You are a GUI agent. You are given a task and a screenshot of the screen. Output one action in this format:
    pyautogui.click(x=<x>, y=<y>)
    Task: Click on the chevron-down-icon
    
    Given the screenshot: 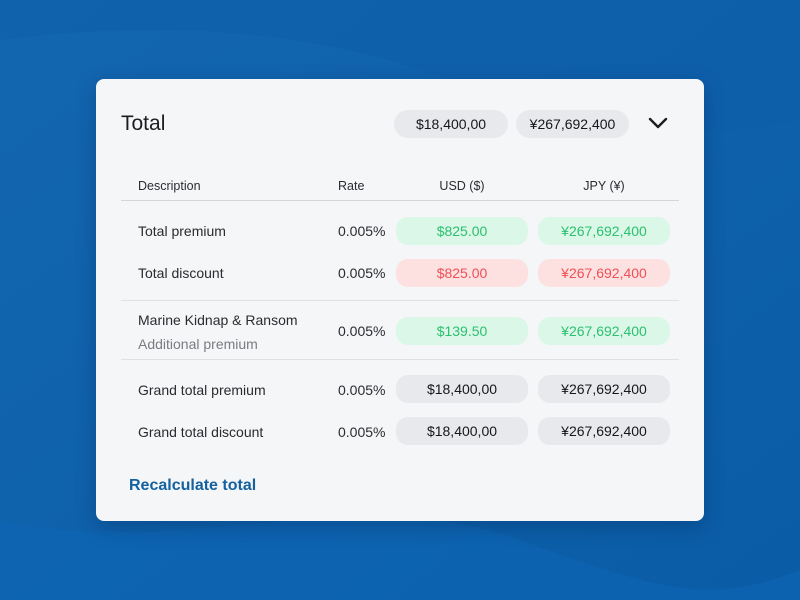 What is the action you would take?
    pyautogui.click(x=658, y=123)
    